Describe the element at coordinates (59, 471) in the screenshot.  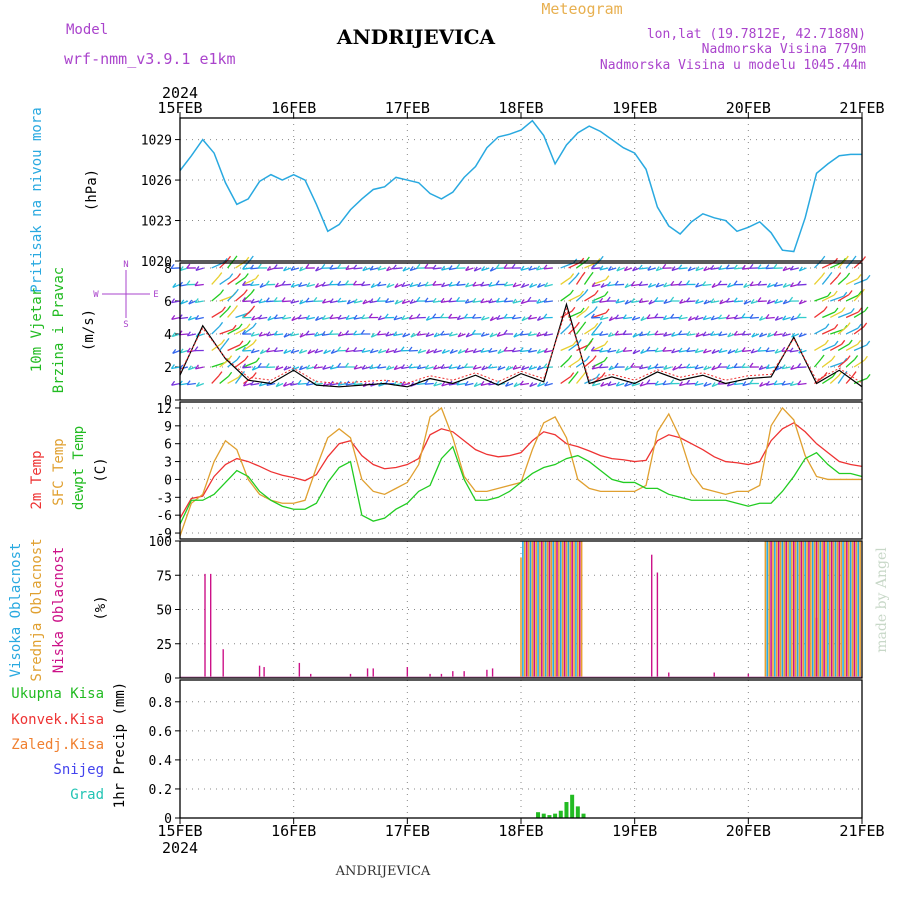
I see `temp-side-label-2: SFC Temp` at that location.